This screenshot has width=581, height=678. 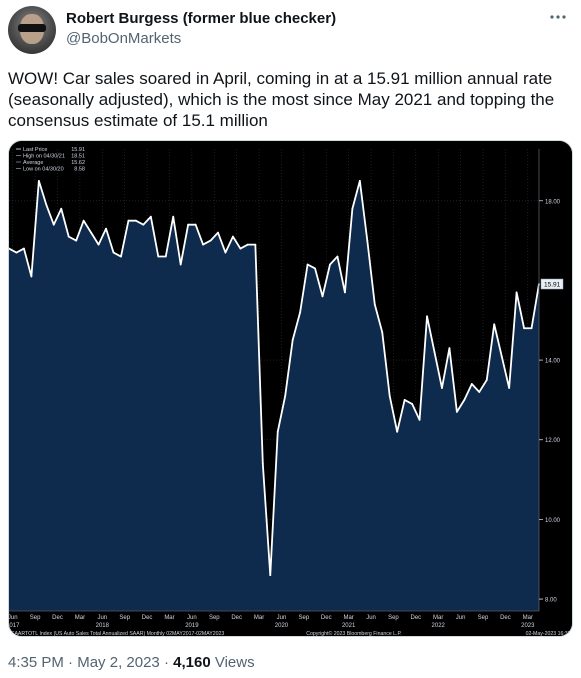 What do you see at coordinates (558, 19) in the screenshot?
I see `more-icon` at bounding box center [558, 19].